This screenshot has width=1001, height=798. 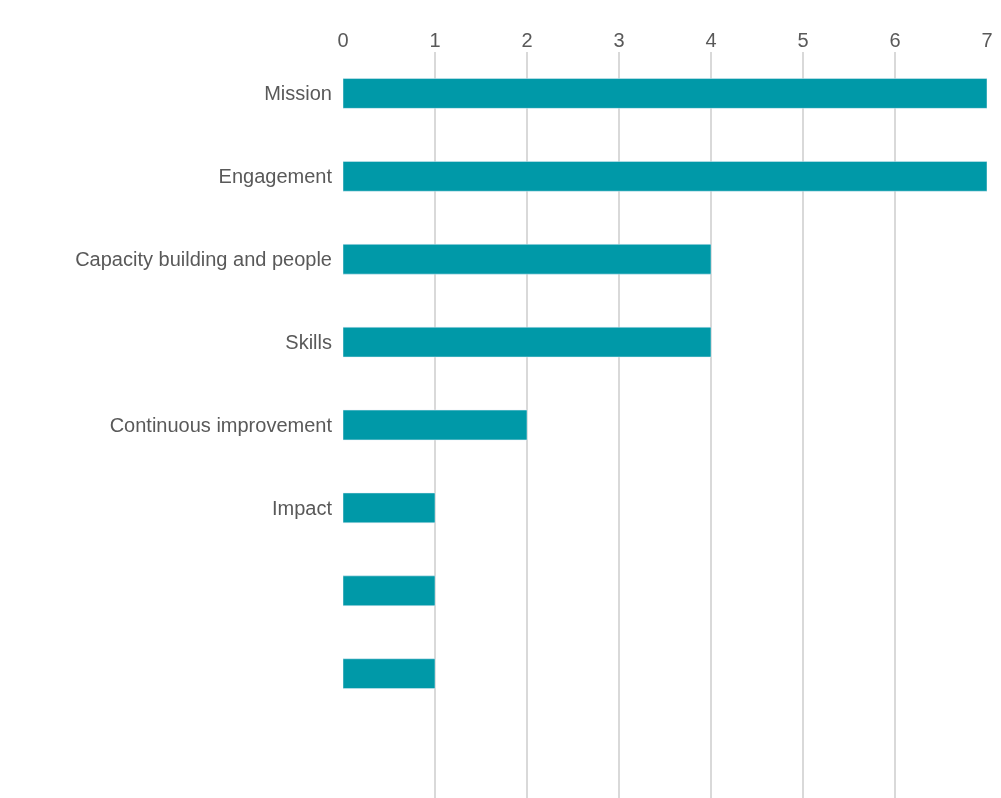 What do you see at coordinates (527, 40) in the screenshot?
I see `x-tick-label: 2` at bounding box center [527, 40].